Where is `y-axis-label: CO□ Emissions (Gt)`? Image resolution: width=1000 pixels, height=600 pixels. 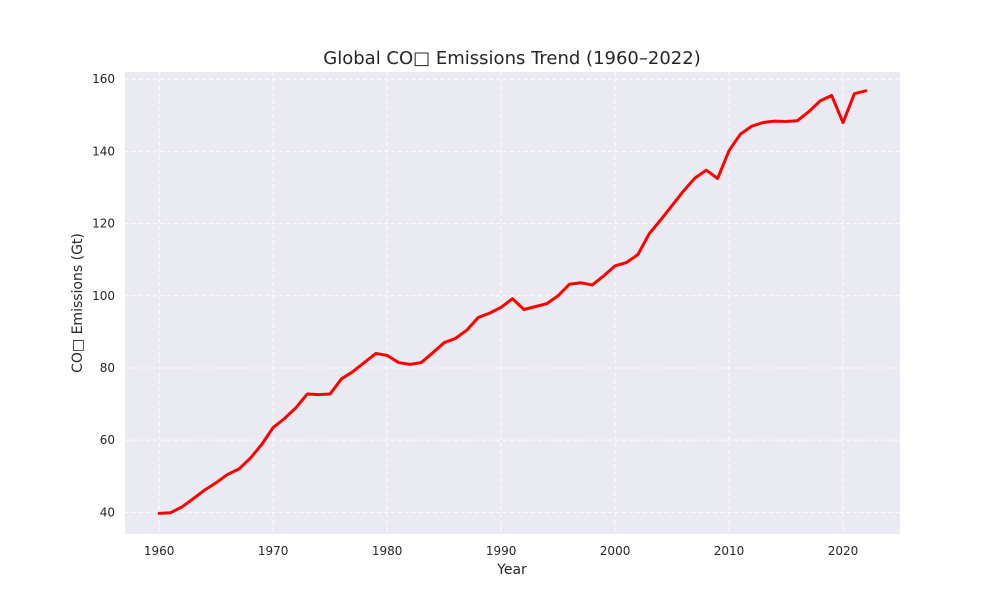 y-axis-label: CO□ Emissions (Gt) is located at coordinates (78, 303).